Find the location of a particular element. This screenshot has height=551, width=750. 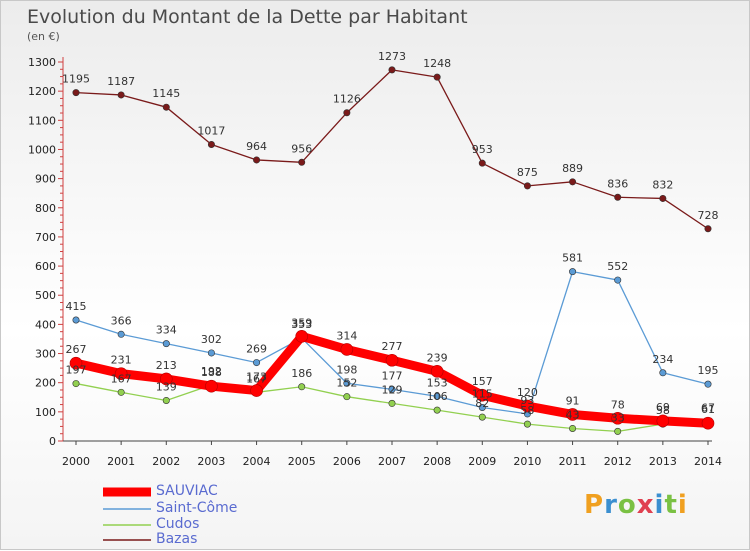

data-label: 964 is located at coordinates (256, 146).